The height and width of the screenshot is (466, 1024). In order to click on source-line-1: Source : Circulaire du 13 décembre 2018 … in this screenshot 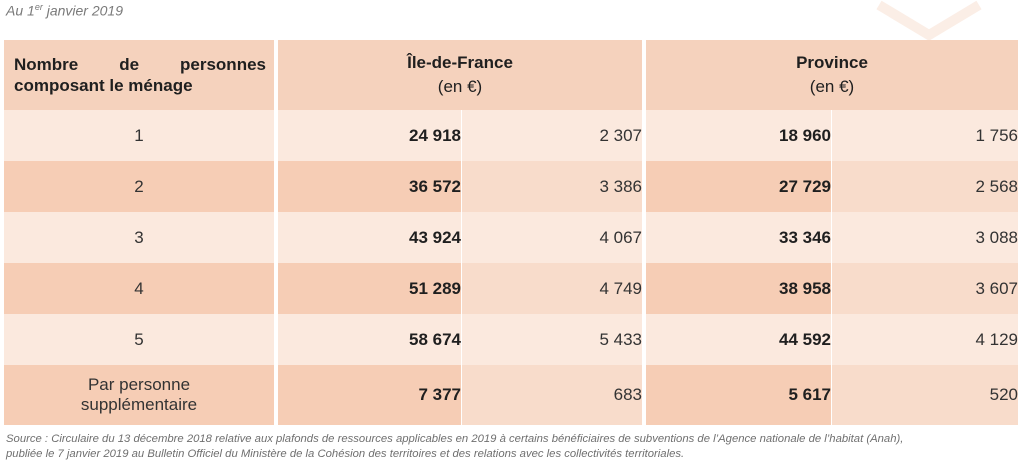, I will do `click(455, 439)`.